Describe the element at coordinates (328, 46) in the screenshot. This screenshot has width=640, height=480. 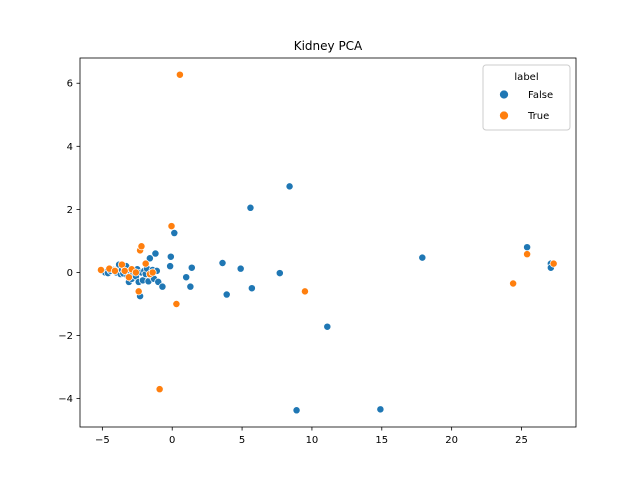
I see `chart-title: Kidney PCA` at that location.